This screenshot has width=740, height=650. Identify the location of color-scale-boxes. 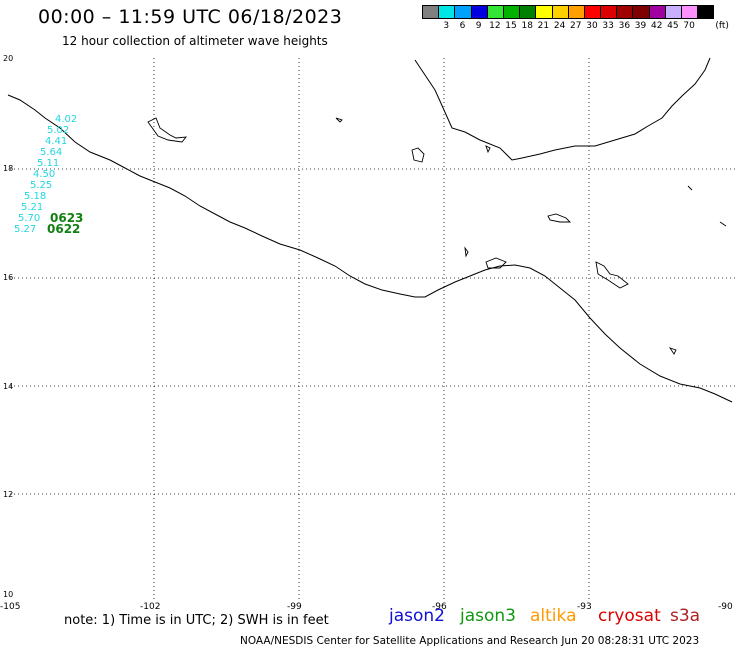
(575, 12).